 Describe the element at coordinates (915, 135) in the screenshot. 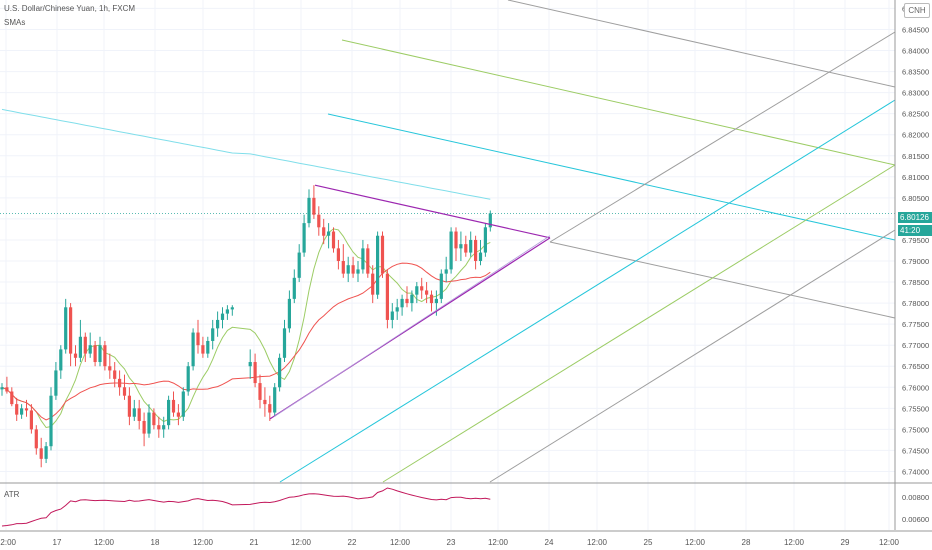

I see `price-tick-label: 6.82000` at that location.